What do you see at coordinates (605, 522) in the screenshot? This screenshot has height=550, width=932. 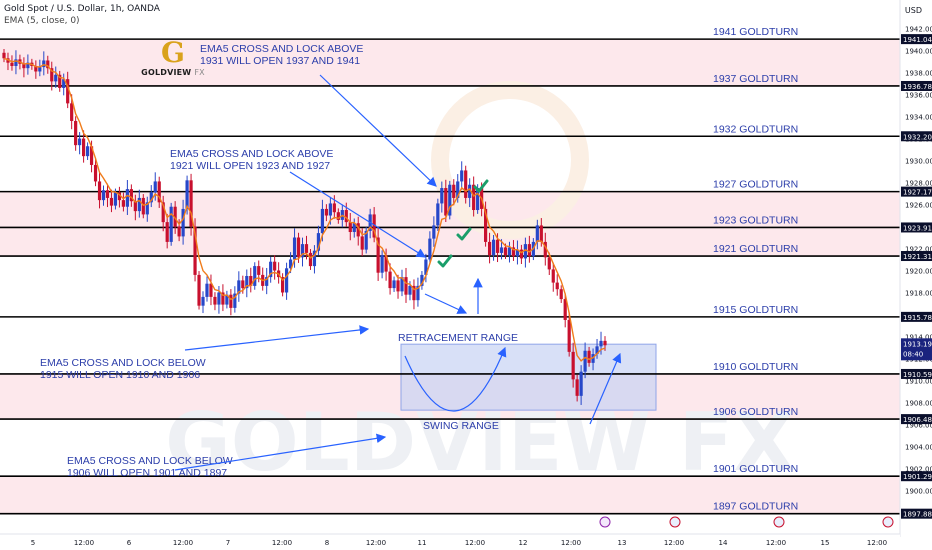 I see `lightning-event-icon` at bounding box center [605, 522].